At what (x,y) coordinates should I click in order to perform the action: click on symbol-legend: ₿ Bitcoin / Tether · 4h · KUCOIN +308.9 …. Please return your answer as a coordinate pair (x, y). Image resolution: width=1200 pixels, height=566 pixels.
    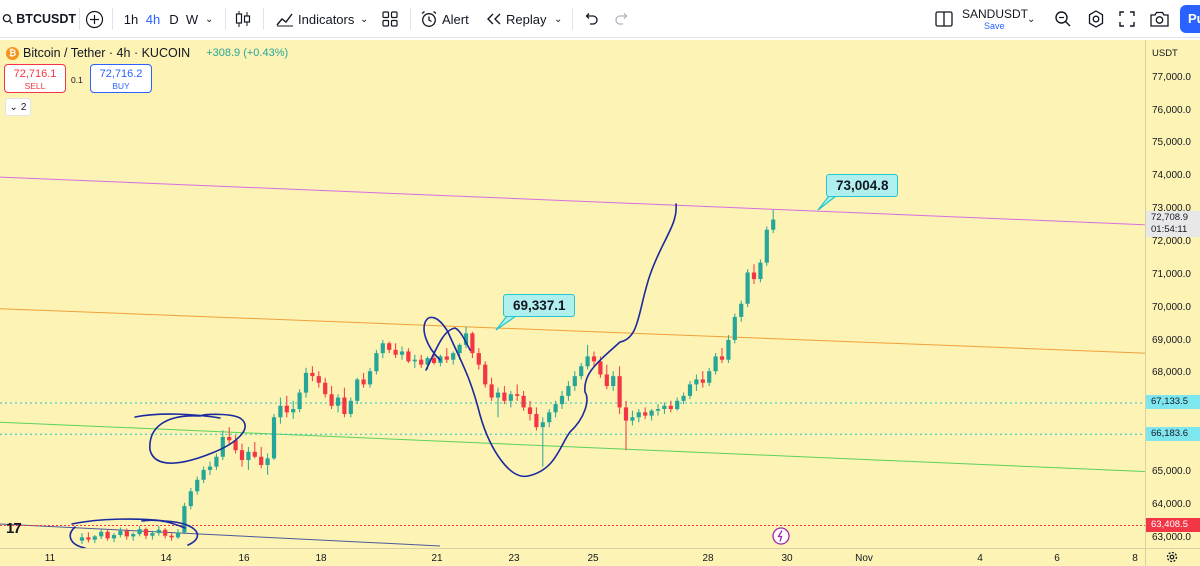
    Looking at the image, I should click on (147, 53).